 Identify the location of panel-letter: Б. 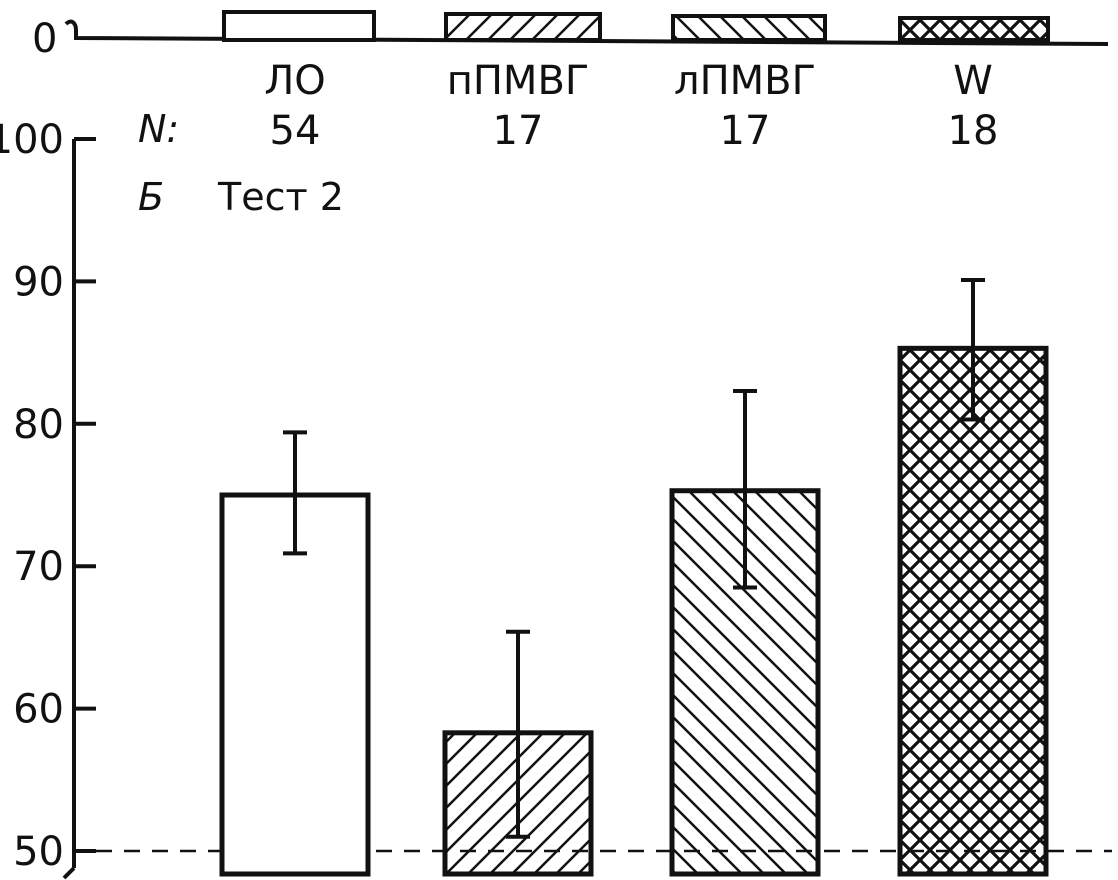
(151, 197).